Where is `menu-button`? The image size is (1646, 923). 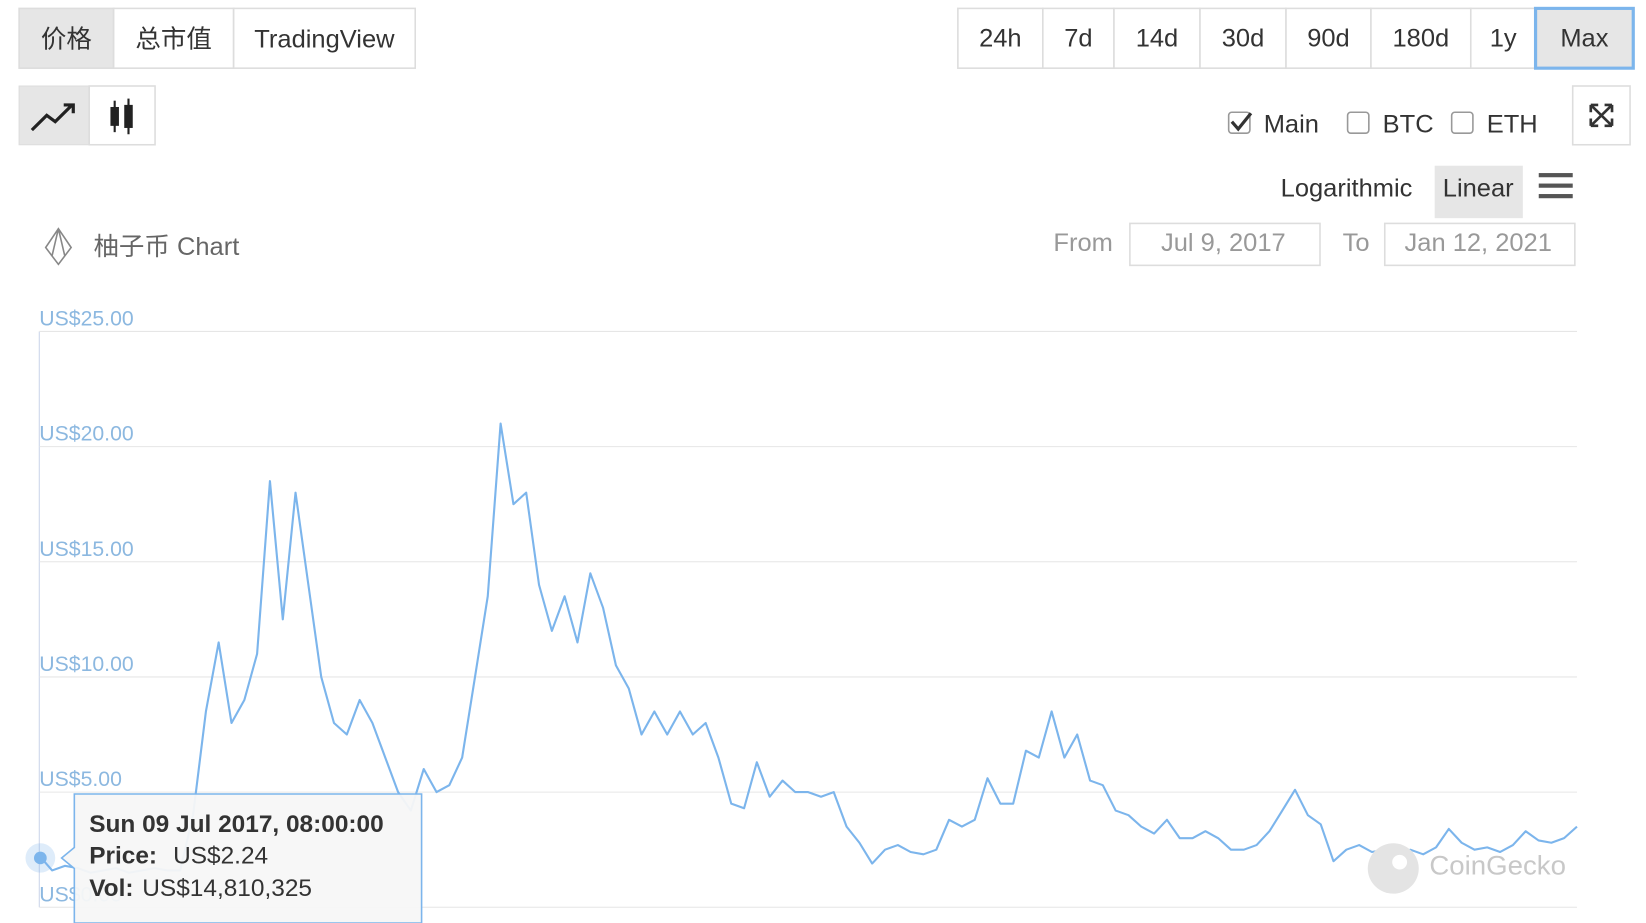 menu-button is located at coordinates (1555, 186).